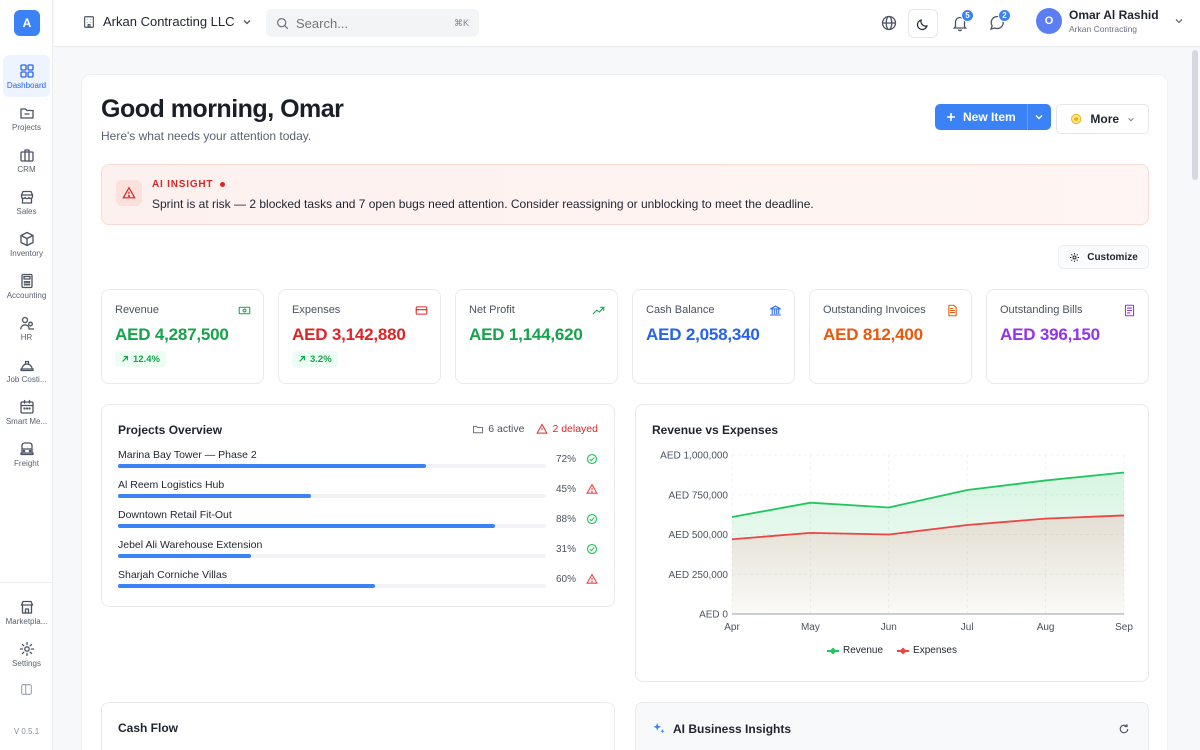  Describe the element at coordinates (1110, 21) in the screenshot. I see `user-menu: O Omar Al Rashid Arkan Contracting` at that location.